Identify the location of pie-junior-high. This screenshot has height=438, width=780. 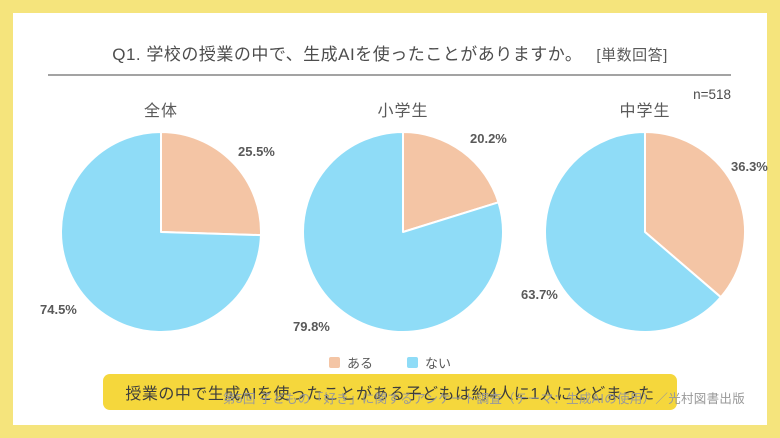
(645, 232).